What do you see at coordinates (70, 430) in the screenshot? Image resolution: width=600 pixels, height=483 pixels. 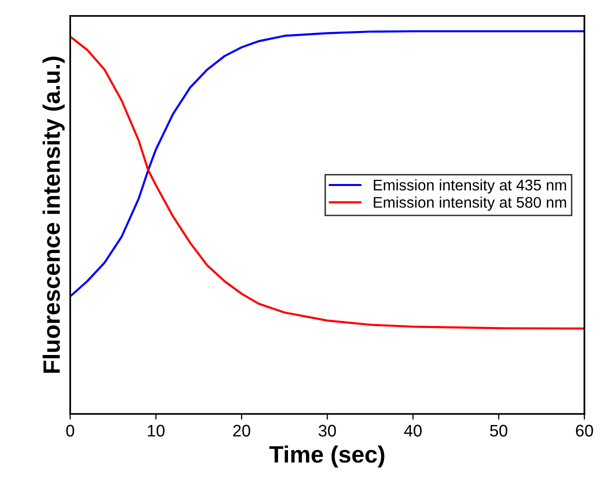 I see `x-tick-label: 0` at bounding box center [70, 430].